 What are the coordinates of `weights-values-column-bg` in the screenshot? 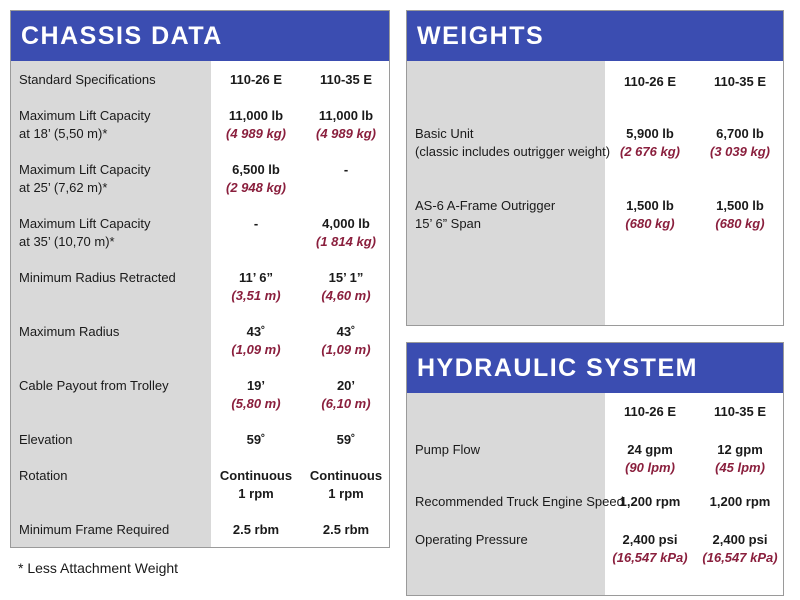 It's located at (694, 193).